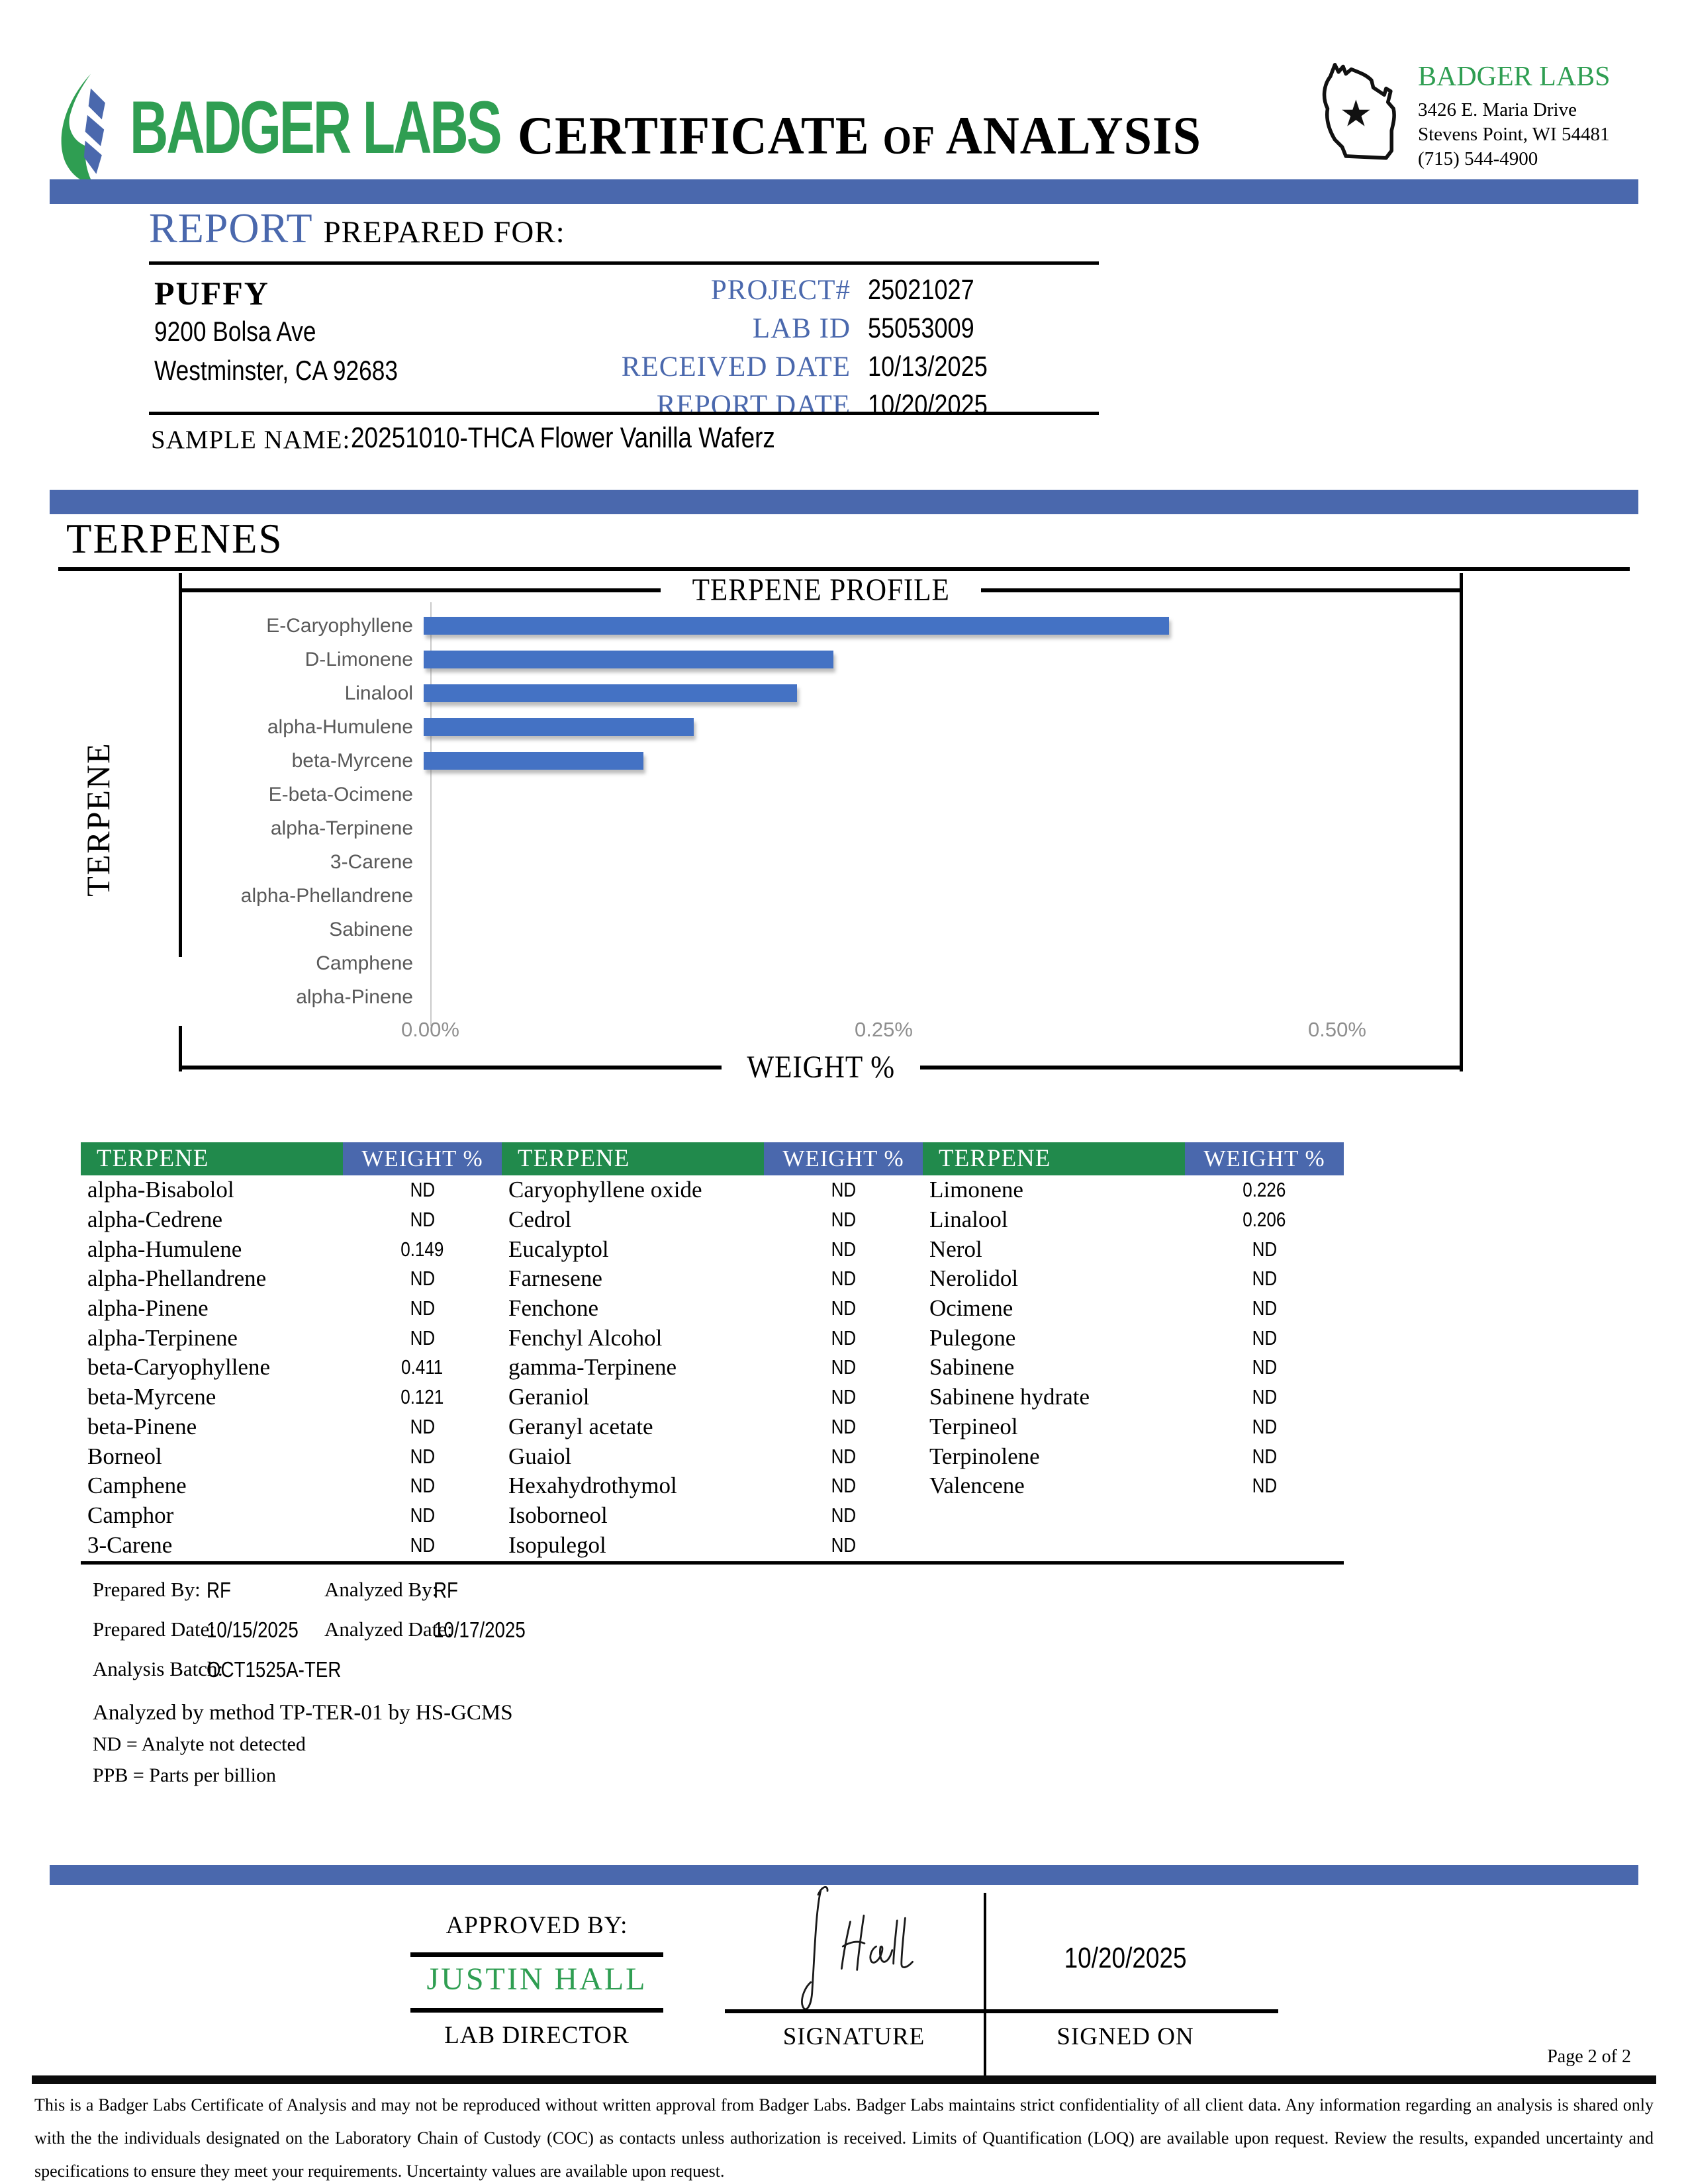 This screenshot has height=2184, width=1688. I want to click on weight-value-cell: 0.121, so click(422, 1397).